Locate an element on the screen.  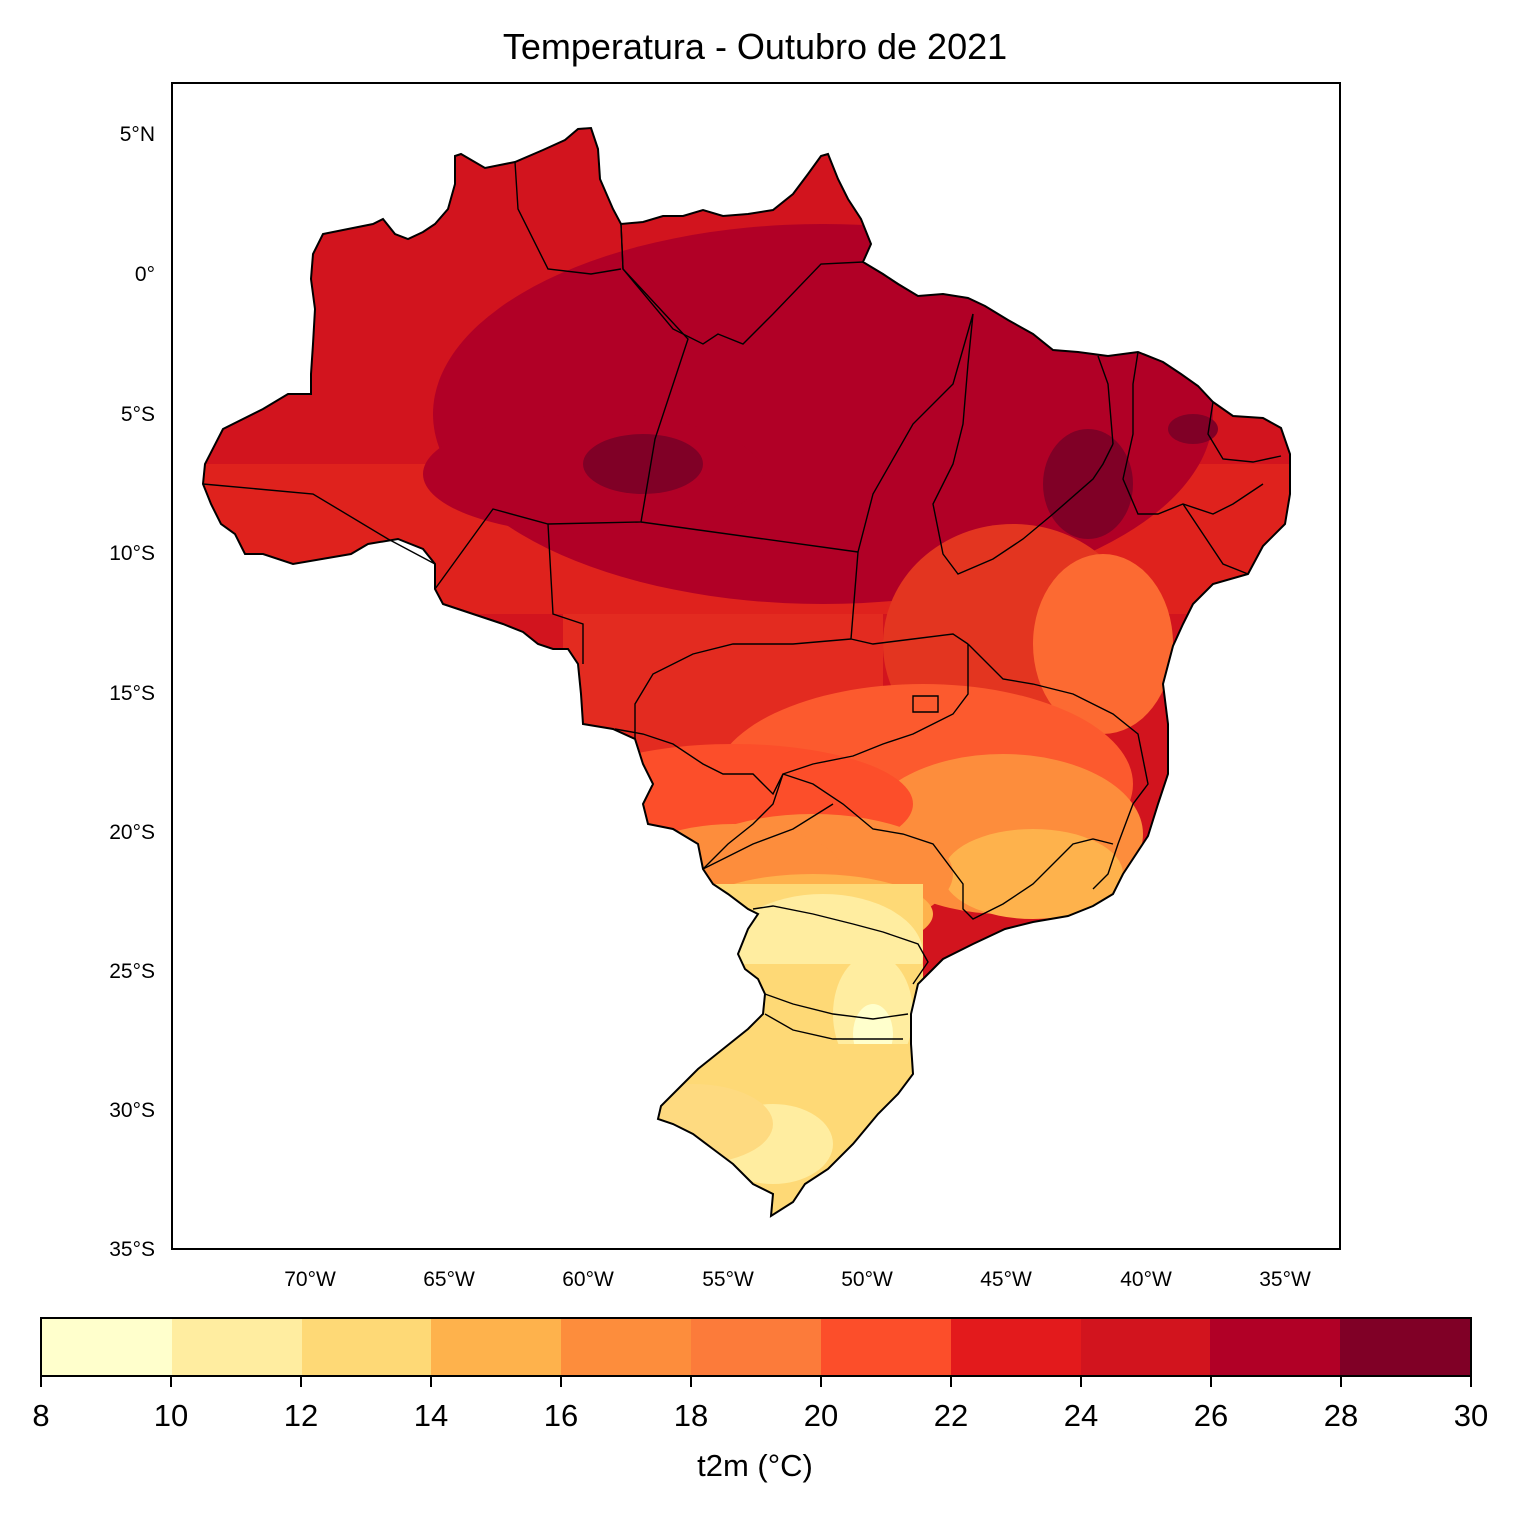
colorbar is located at coordinates (756, 1347).